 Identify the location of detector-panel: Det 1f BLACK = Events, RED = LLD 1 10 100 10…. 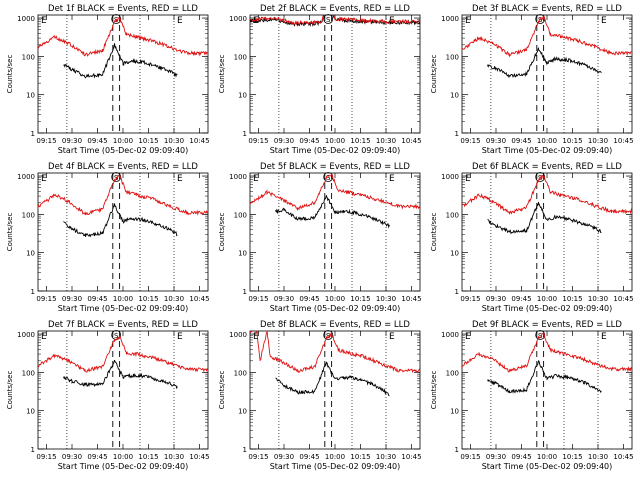
(108, 79).